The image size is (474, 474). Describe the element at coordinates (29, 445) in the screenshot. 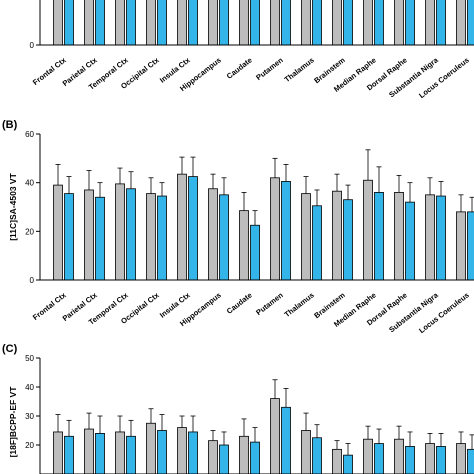

I see `y-tick-label-3-0: 20` at that location.